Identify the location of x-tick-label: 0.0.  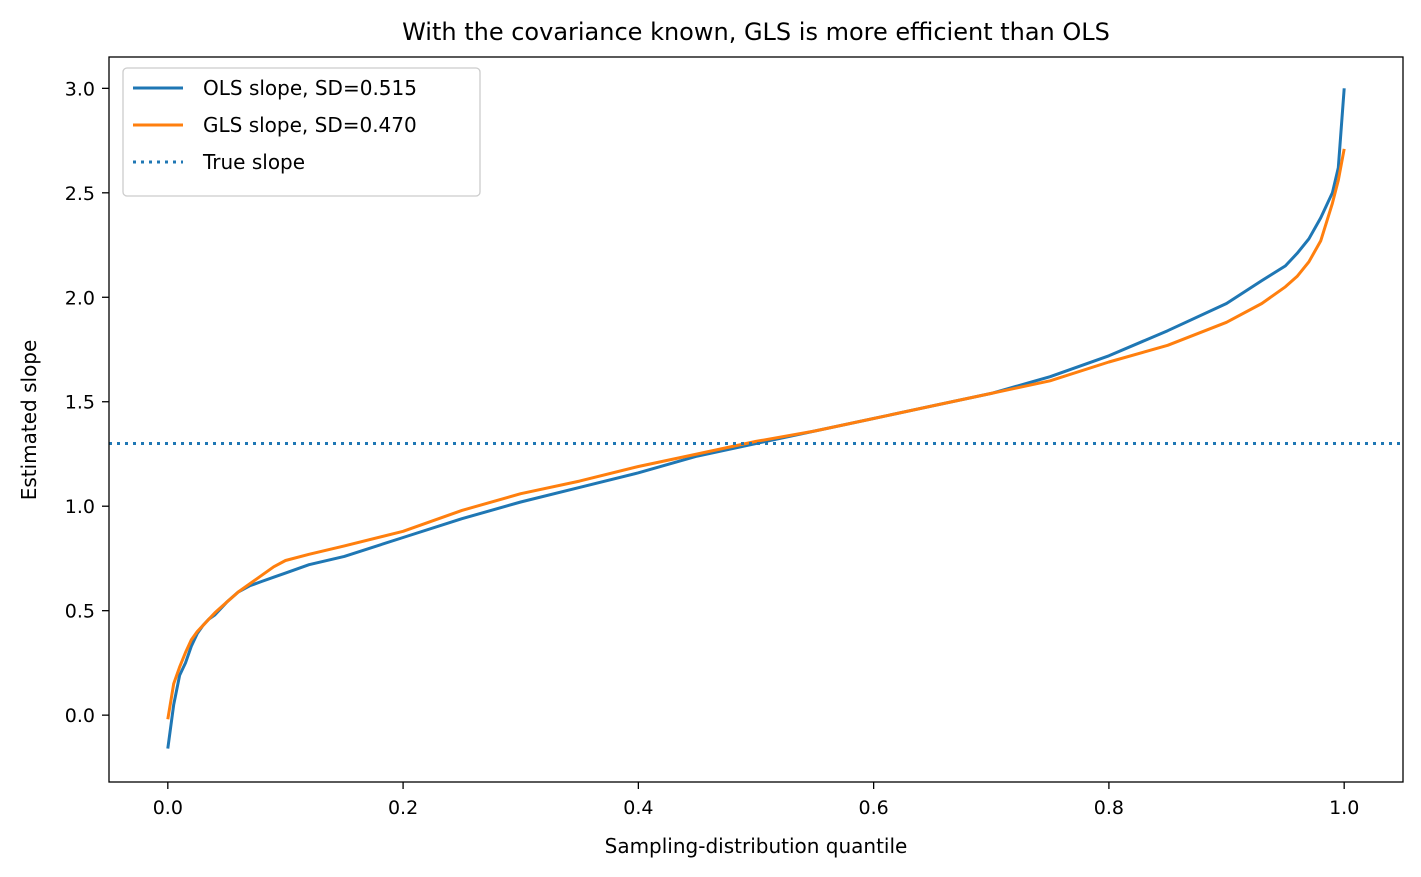
(168, 808).